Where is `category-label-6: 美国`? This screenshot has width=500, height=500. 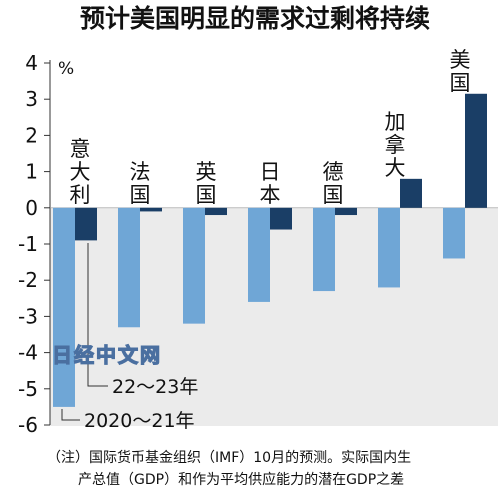
category-label-6: 美国 is located at coordinates (460, 71).